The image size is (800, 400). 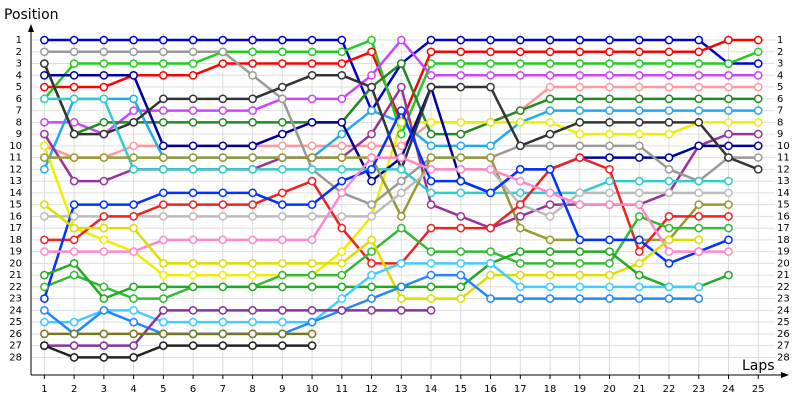 What do you see at coordinates (15, 263) in the screenshot?
I see `y-tick-label: 20` at bounding box center [15, 263].